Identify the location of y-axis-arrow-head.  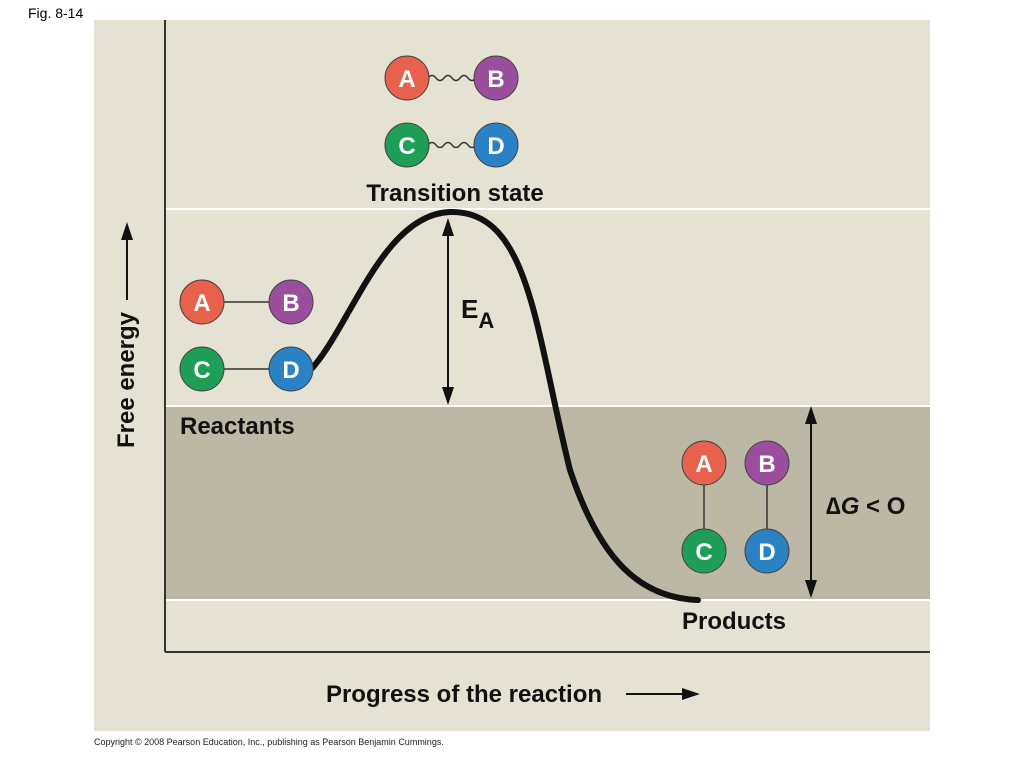
(127, 231).